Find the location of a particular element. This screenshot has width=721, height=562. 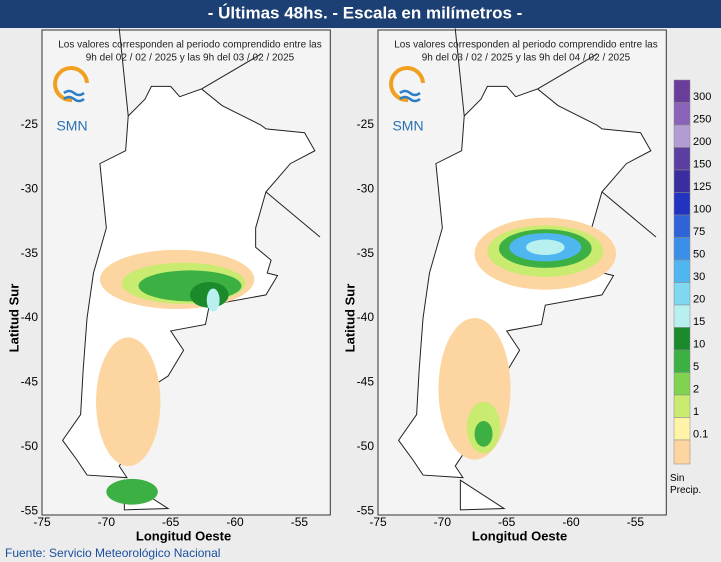

header-bar is located at coordinates (360, 14).